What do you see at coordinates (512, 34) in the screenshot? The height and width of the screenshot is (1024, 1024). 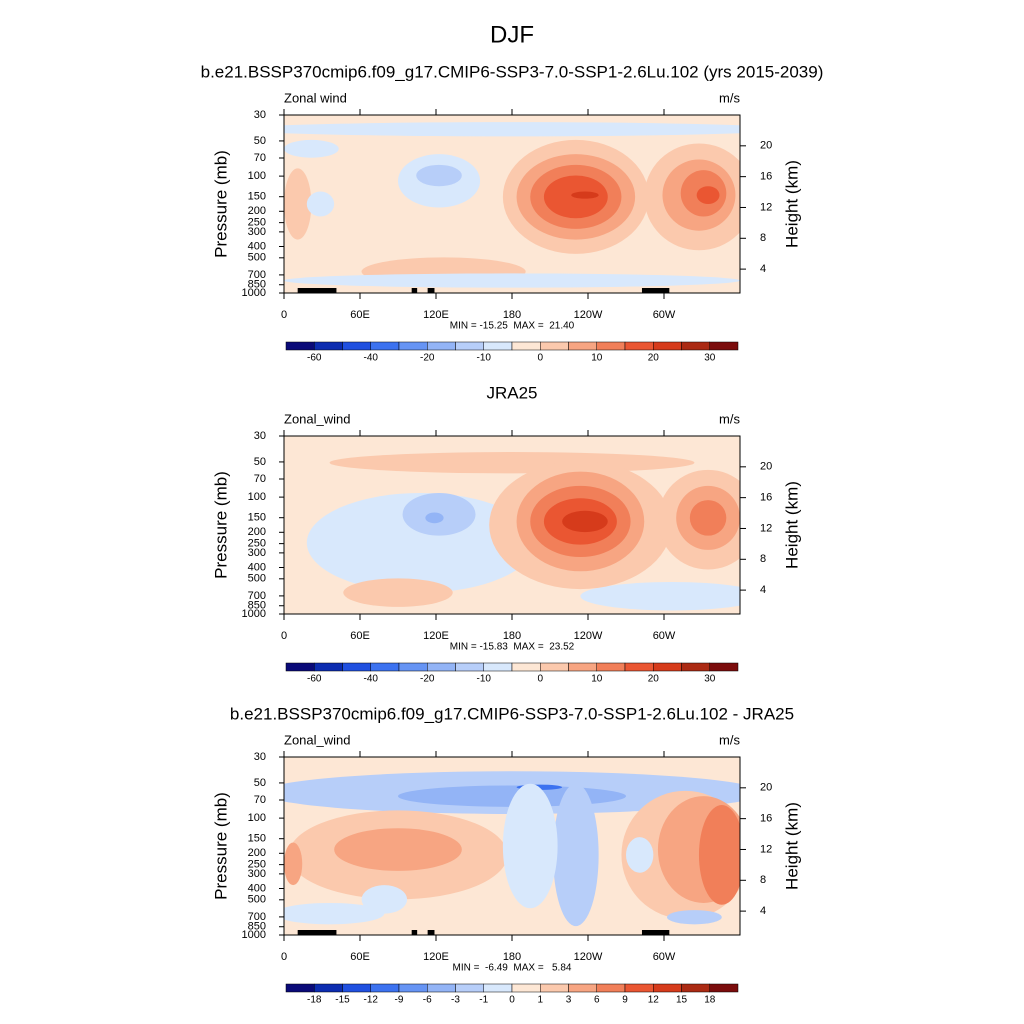 I see `figure-title: DJF` at bounding box center [512, 34].